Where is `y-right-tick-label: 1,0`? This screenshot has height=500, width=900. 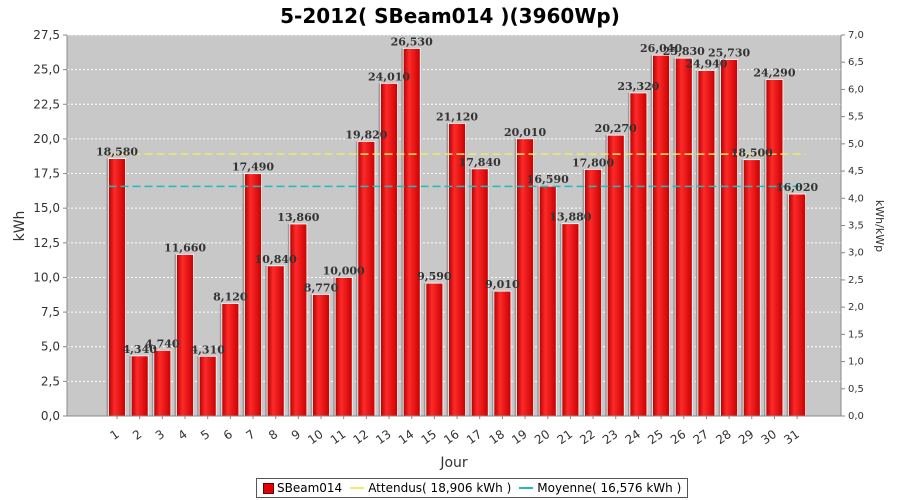
y-right-tick-label: 1,0 is located at coordinates (856, 362).